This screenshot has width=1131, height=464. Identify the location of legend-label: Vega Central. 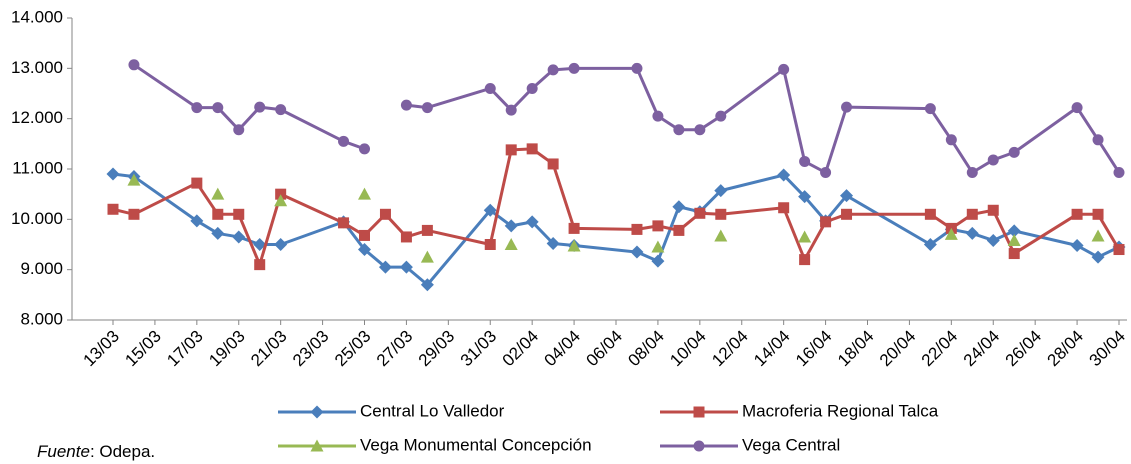
(791, 444).